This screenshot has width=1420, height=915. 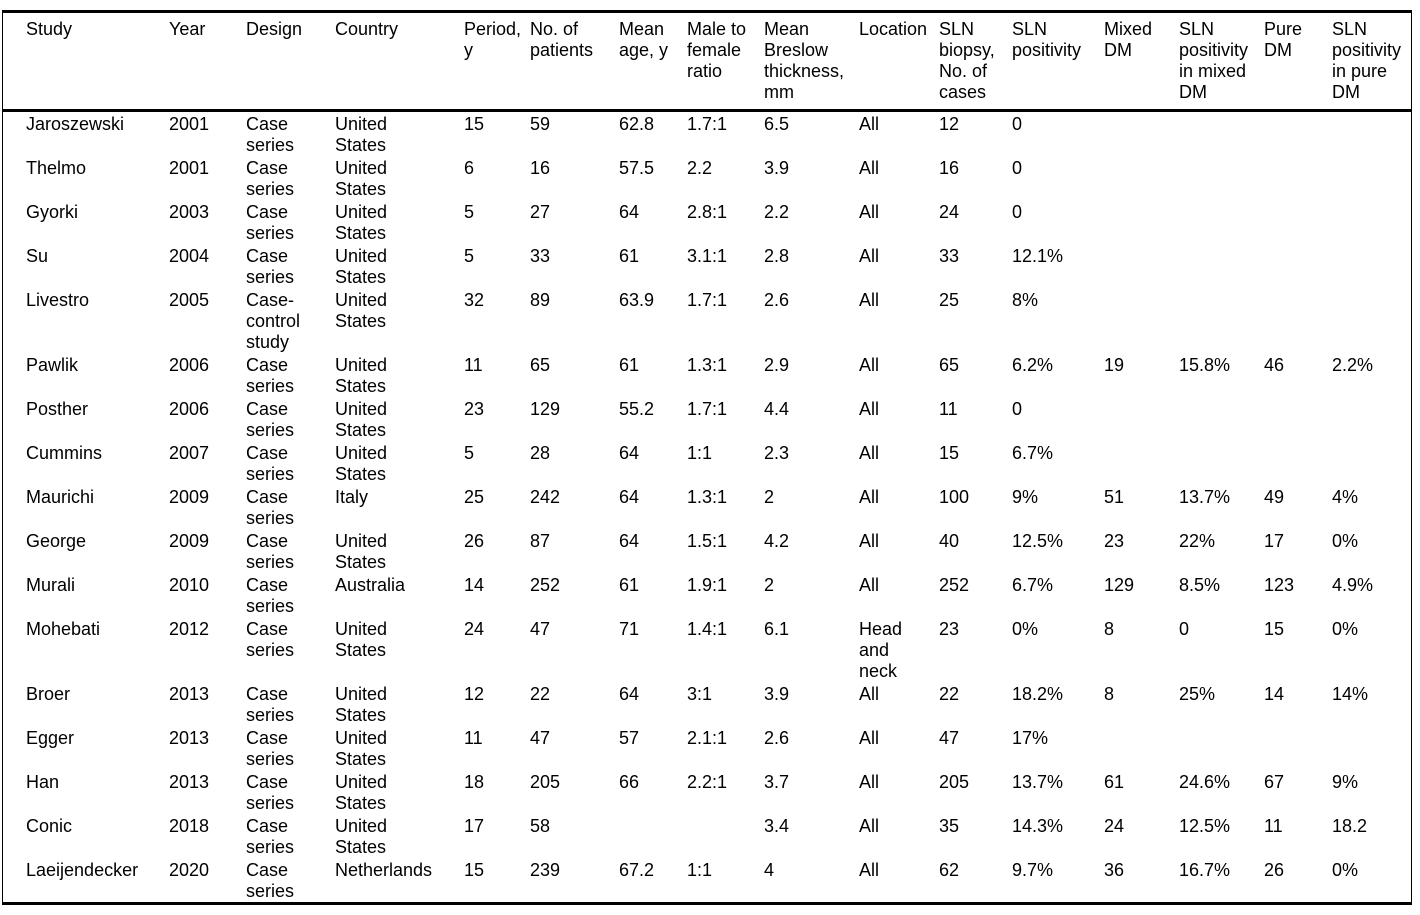 What do you see at coordinates (707, 541) in the screenshot?
I see `cell-male-to-female-ratio: 1.5:1` at bounding box center [707, 541].